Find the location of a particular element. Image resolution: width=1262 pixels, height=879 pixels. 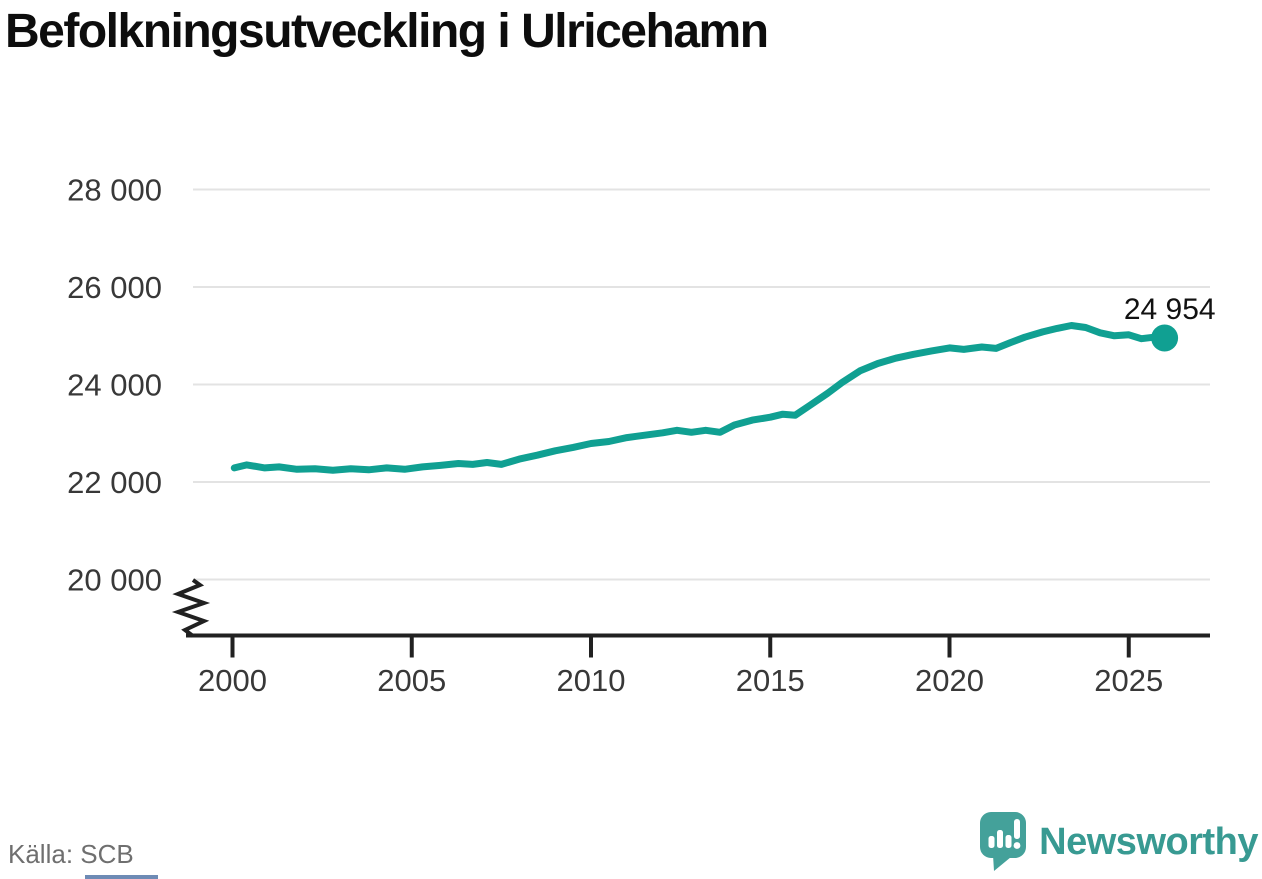

x-axis-tick-label: 2005 is located at coordinates (411, 680).